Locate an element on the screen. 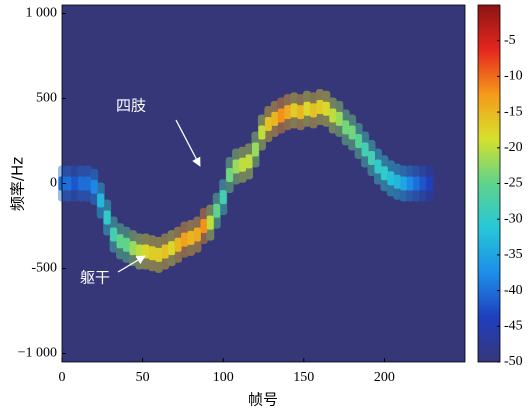  y-axis-label: 频率/Hz is located at coordinates (18, 184).